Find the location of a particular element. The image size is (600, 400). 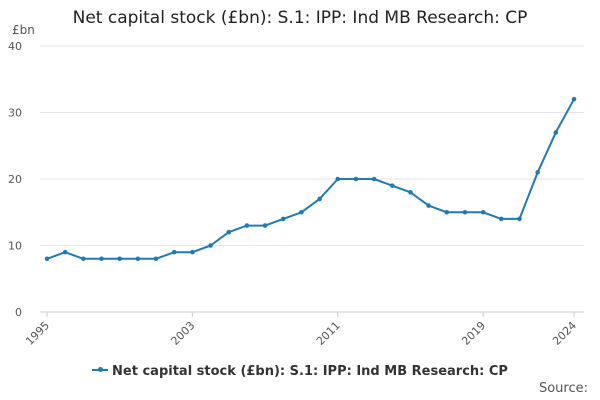

y-tick-label: 20 is located at coordinates (15, 179).